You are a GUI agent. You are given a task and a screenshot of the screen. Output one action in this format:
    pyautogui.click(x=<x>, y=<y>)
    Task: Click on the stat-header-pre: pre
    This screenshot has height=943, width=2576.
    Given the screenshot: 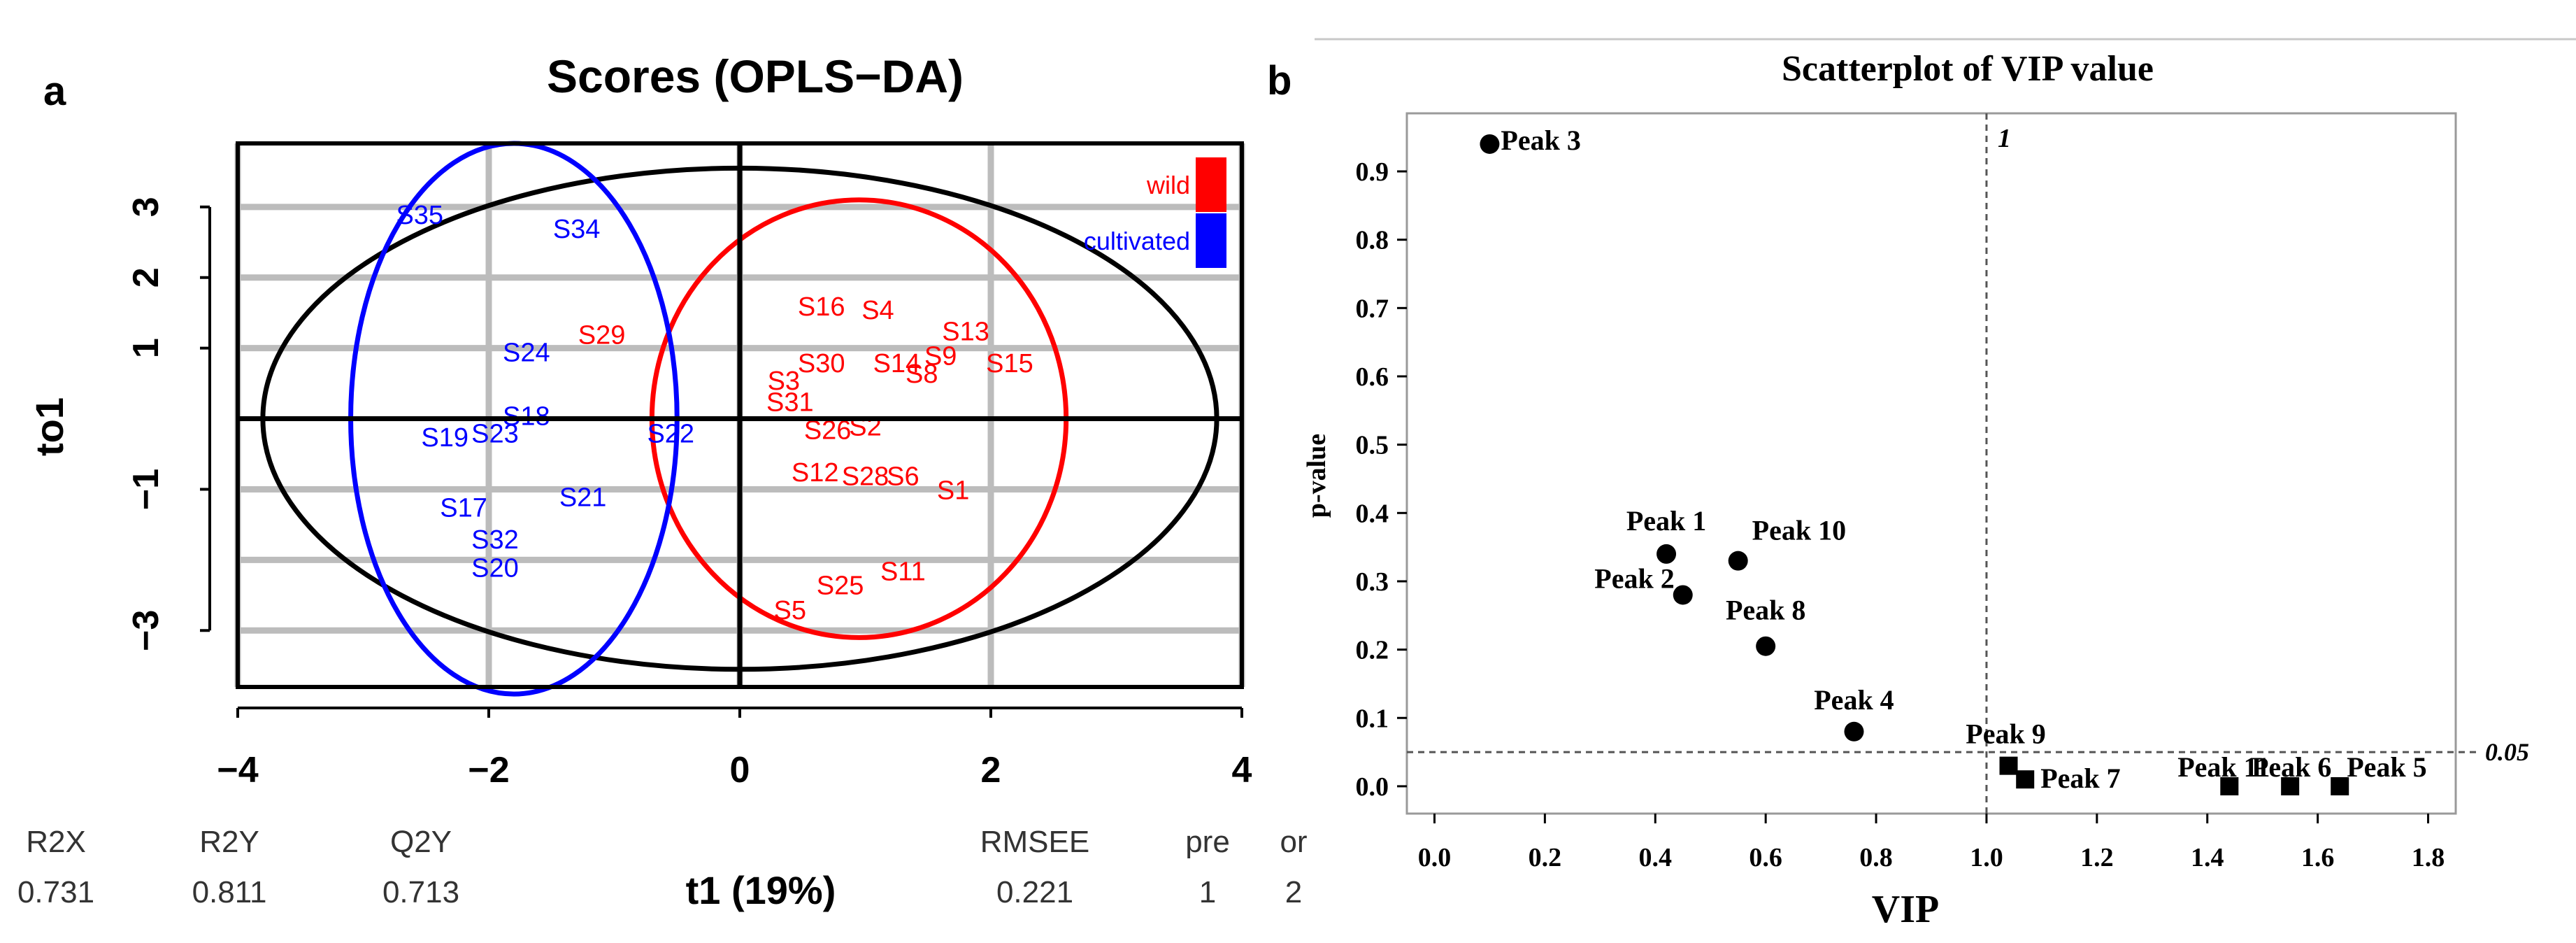 What is the action you would take?
    pyautogui.click(x=1207, y=842)
    